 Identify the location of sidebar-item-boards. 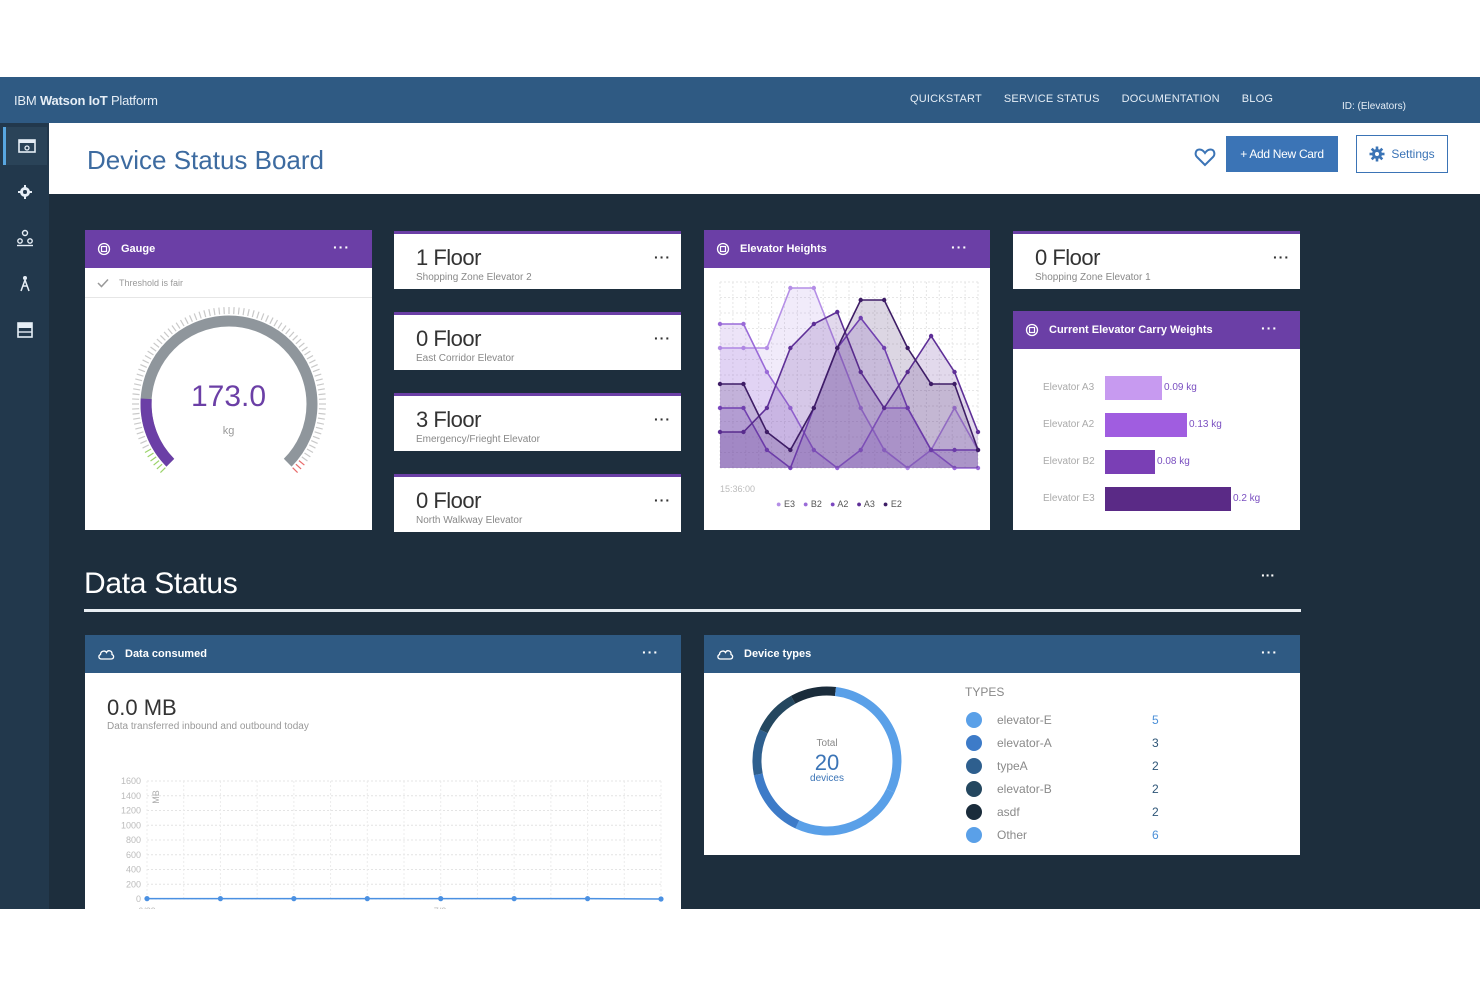
(25, 146).